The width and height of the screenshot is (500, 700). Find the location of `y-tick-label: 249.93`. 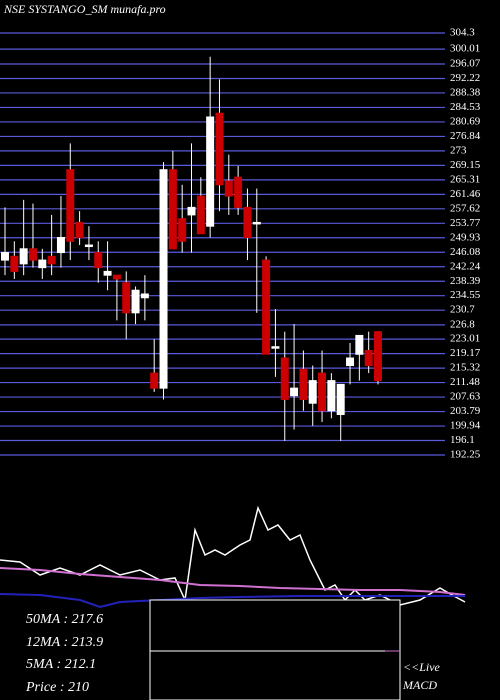

y-tick-label: 249.93 is located at coordinates (465, 237).